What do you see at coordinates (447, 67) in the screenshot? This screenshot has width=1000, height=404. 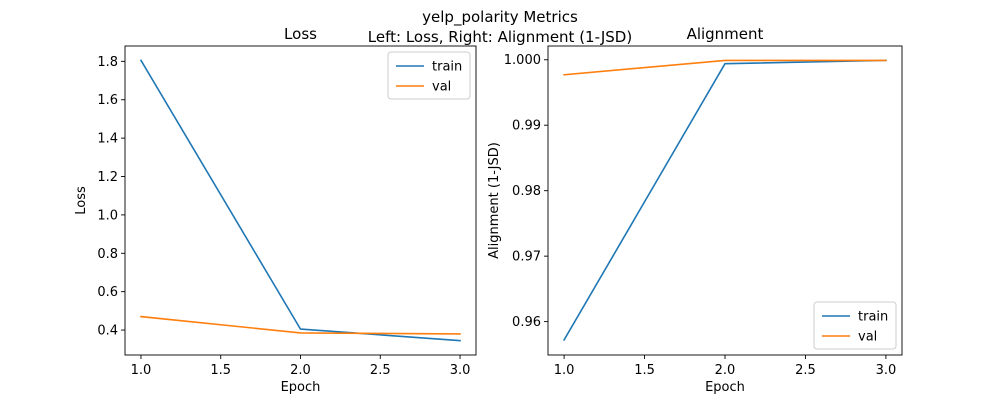 I see `loss-legend-label-train: train` at bounding box center [447, 67].